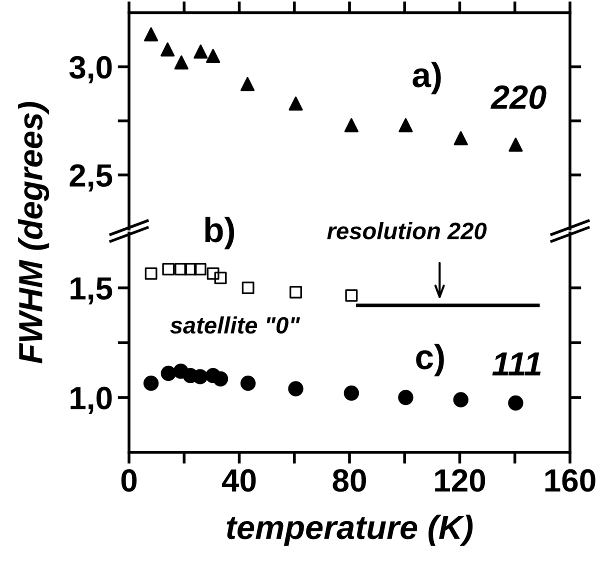  What do you see at coordinates (90, 70) in the screenshot?
I see `y-tick-label: 3,0` at bounding box center [90, 70].